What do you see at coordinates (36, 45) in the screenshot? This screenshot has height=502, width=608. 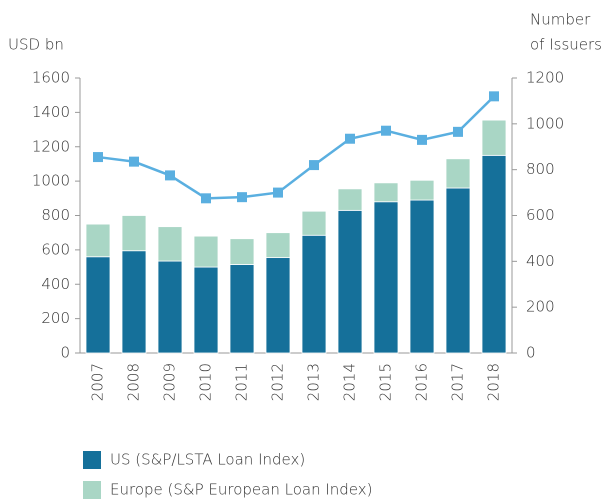 I see `y-axis-label: USD bn` at bounding box center [36, 45].